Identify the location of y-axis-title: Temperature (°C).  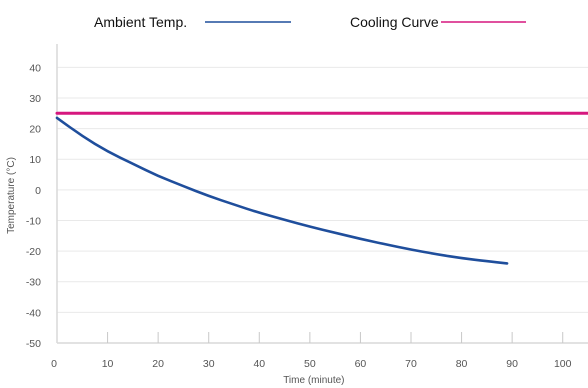
(11, 195).